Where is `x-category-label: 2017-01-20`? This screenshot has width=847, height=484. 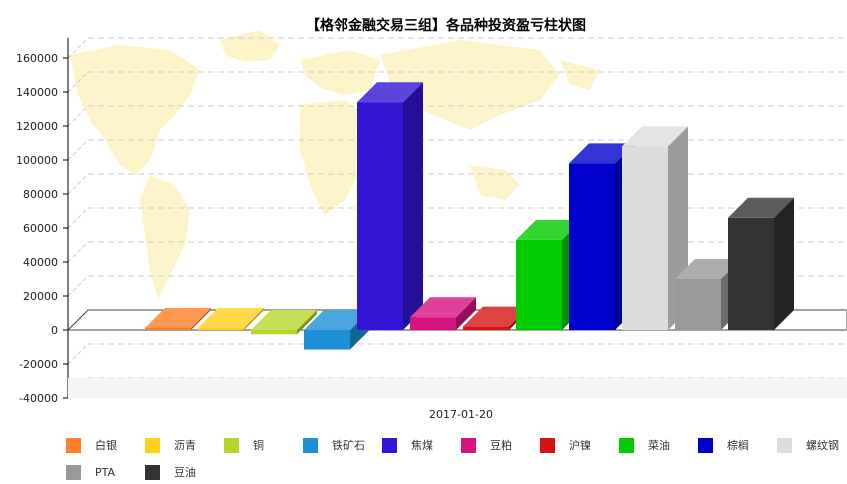 x-category-label: 2017-01-20 is located at coordinates (461, 414).